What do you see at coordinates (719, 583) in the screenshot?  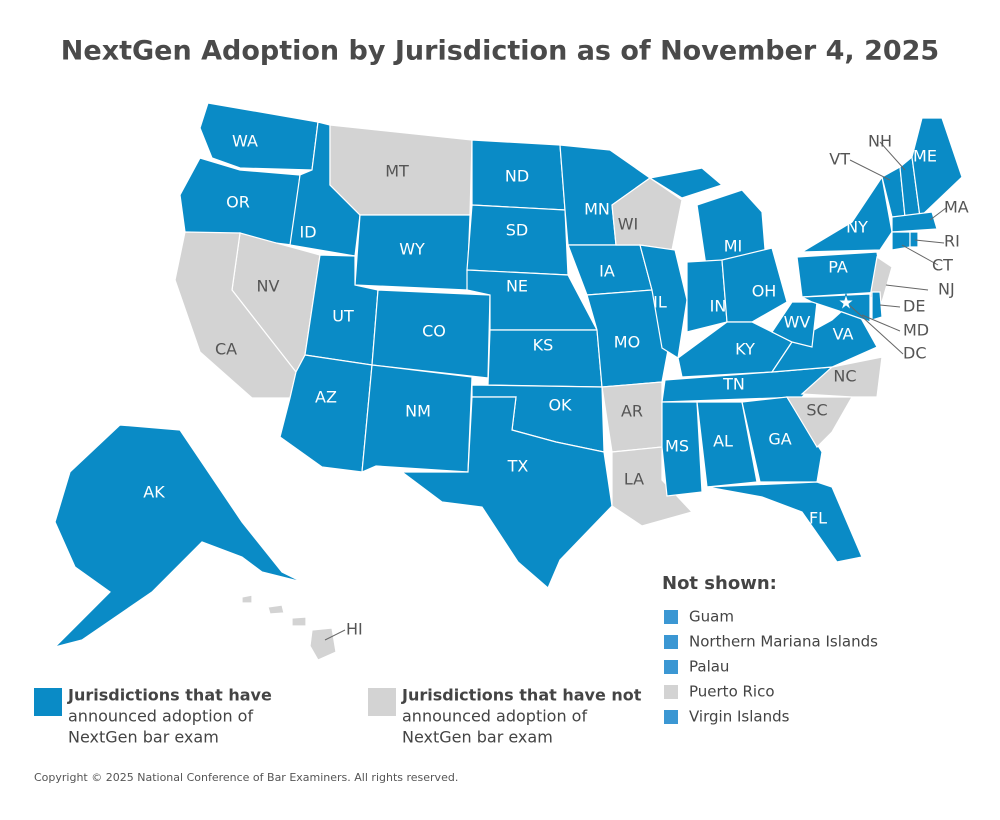 I see `not-shown-heading: Not shown:` at bounding box center [719, 583].